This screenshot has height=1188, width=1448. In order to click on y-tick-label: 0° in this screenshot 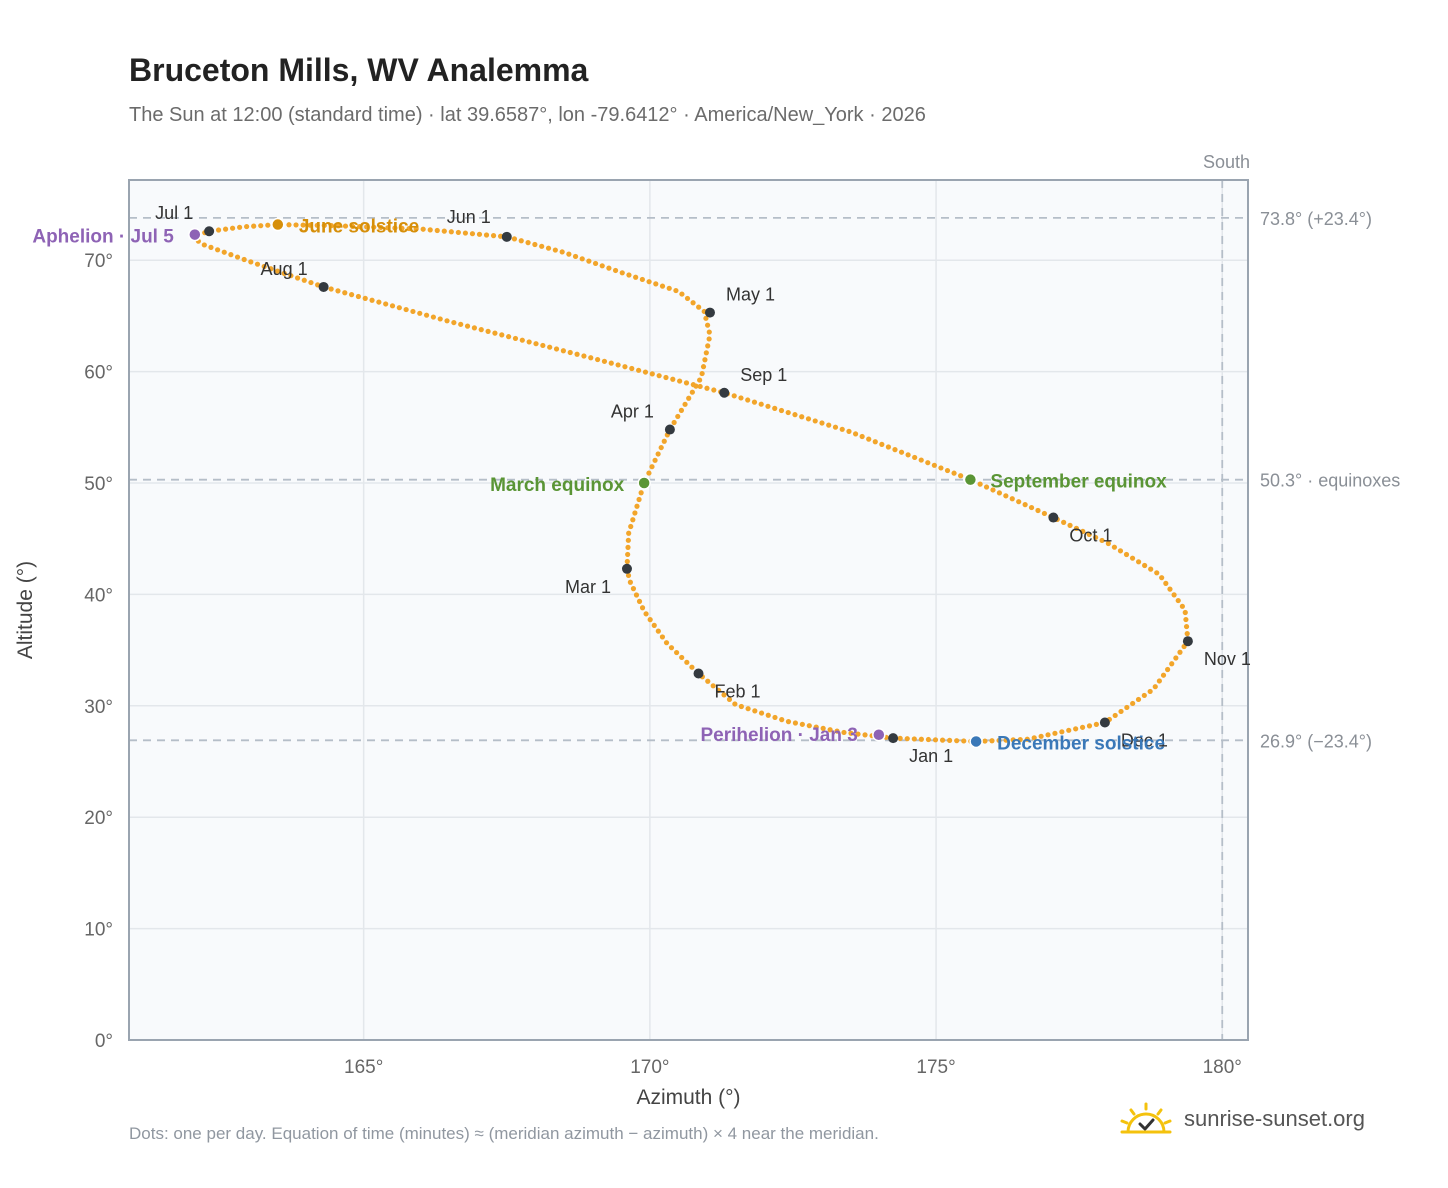, I will do `click(104, 1041)`.